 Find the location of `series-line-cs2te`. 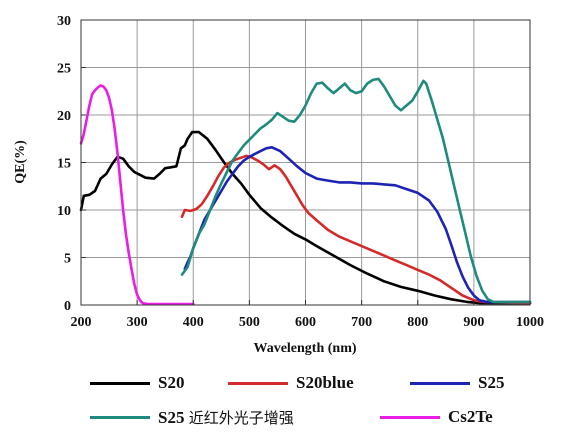

series-line-cs2te is located at coordinates (137, 195).